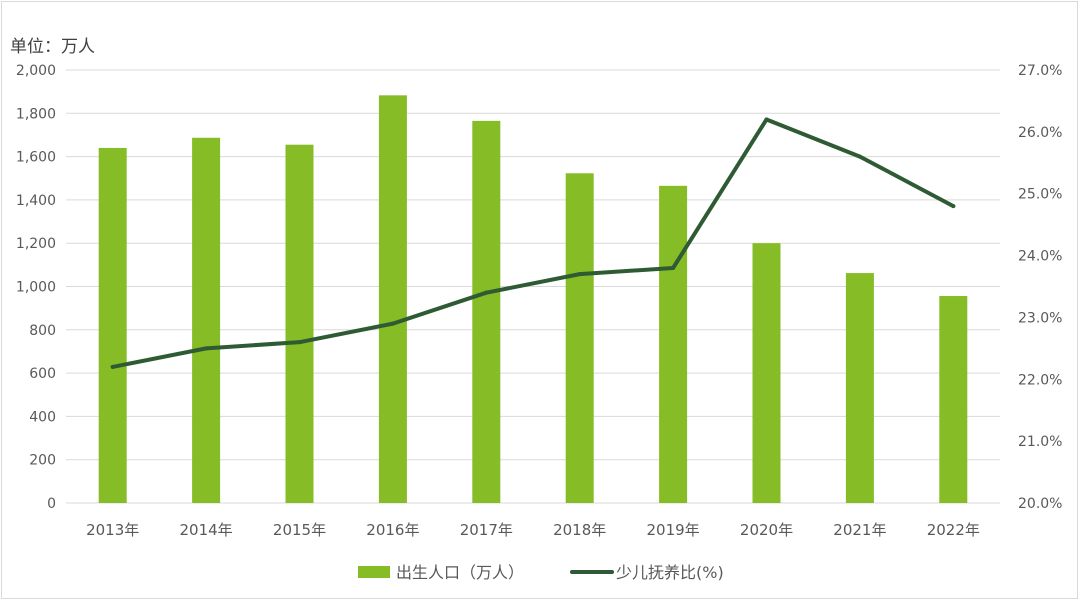 This screenshot has width=1080, height=605. What do you see at coordinates (36, 288) in the screenshot?
I see `y-left-tick-label: 1,000` at bounding box center [36, 288].